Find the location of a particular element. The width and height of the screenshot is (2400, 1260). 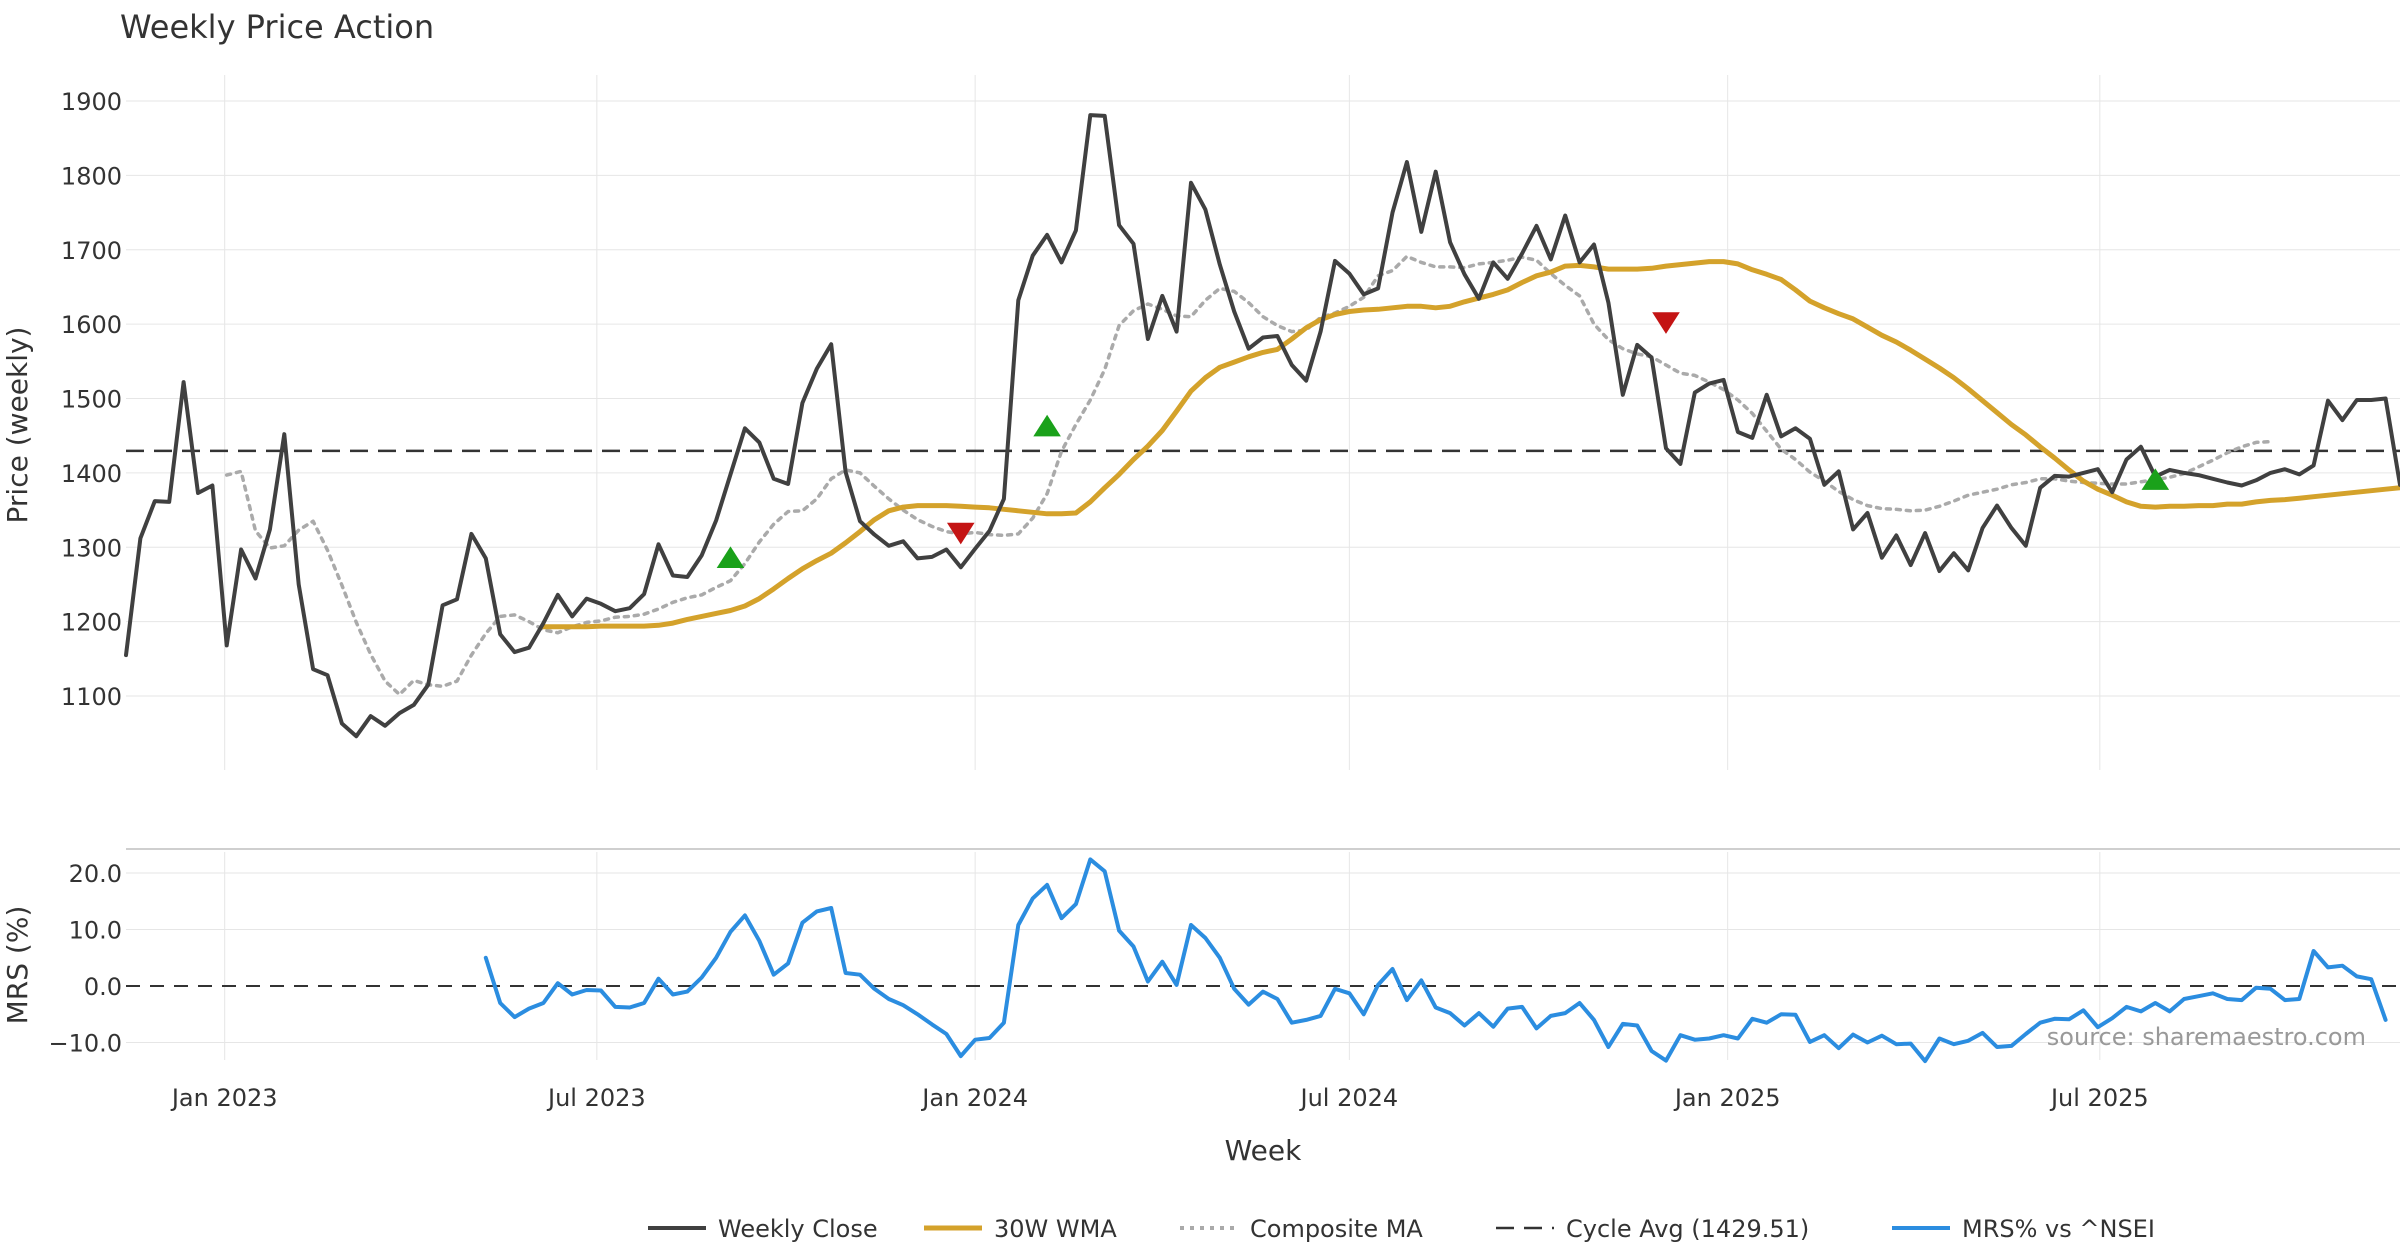

x-tick-label: Jan 2024 is located at coordinates (974, 1098).